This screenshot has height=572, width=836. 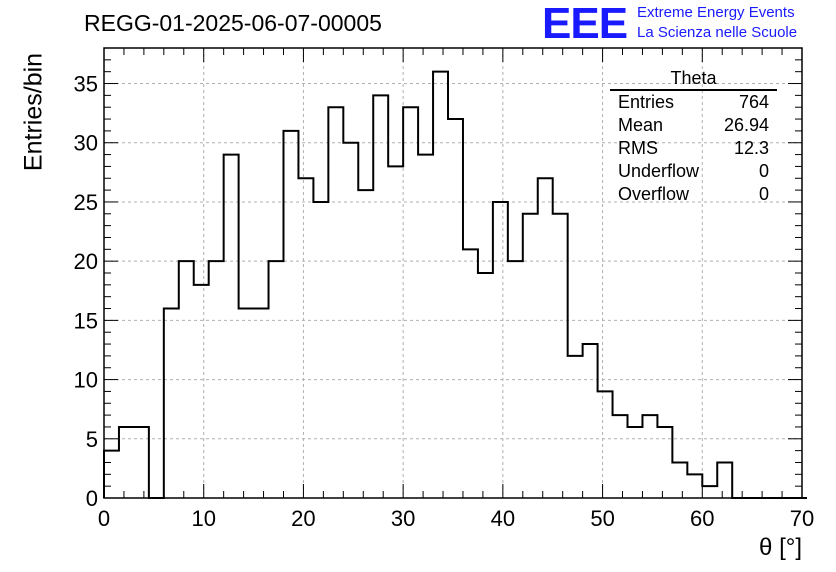 I want to click on stats-row: Entries 764, so click(x=693, y=102).